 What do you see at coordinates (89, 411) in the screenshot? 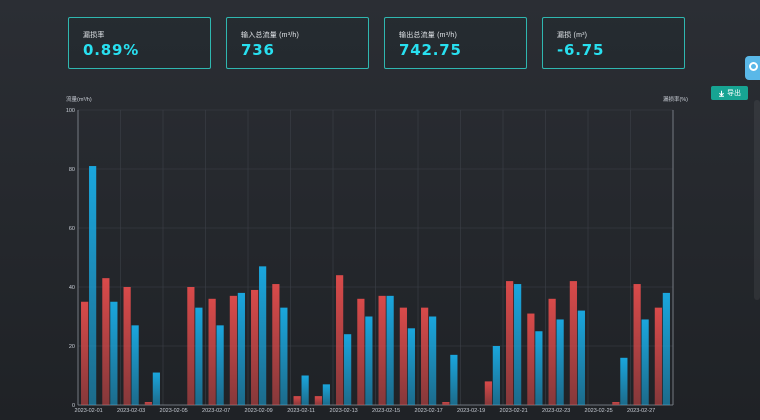
I see `x-tick-label: 2023-02-01` at bounding box center [89, 411].